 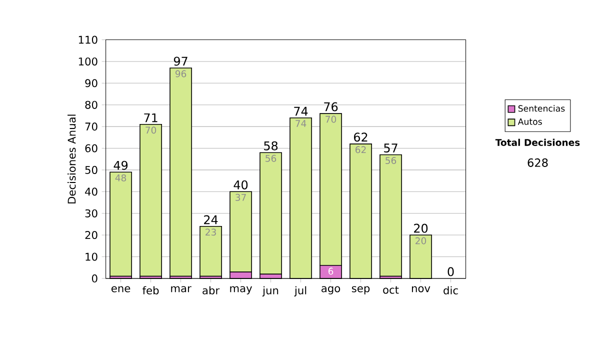 What do you see at coordinates (91, 192) in the screenshot?
I see `y-tick-label: 40` at bounding box center [91, 192].